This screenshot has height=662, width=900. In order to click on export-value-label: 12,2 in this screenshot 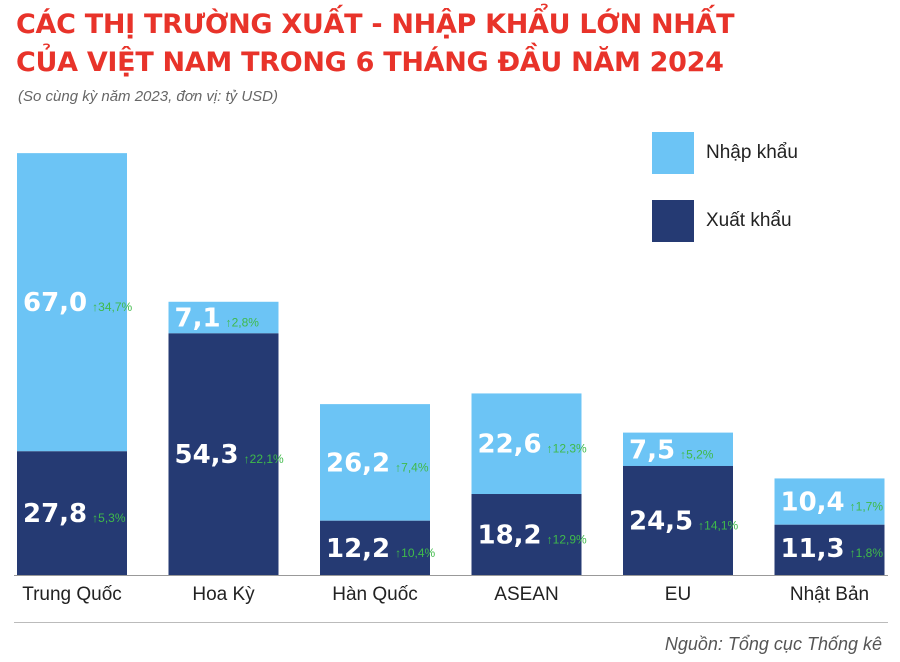, I will do `click(358, 549)`.